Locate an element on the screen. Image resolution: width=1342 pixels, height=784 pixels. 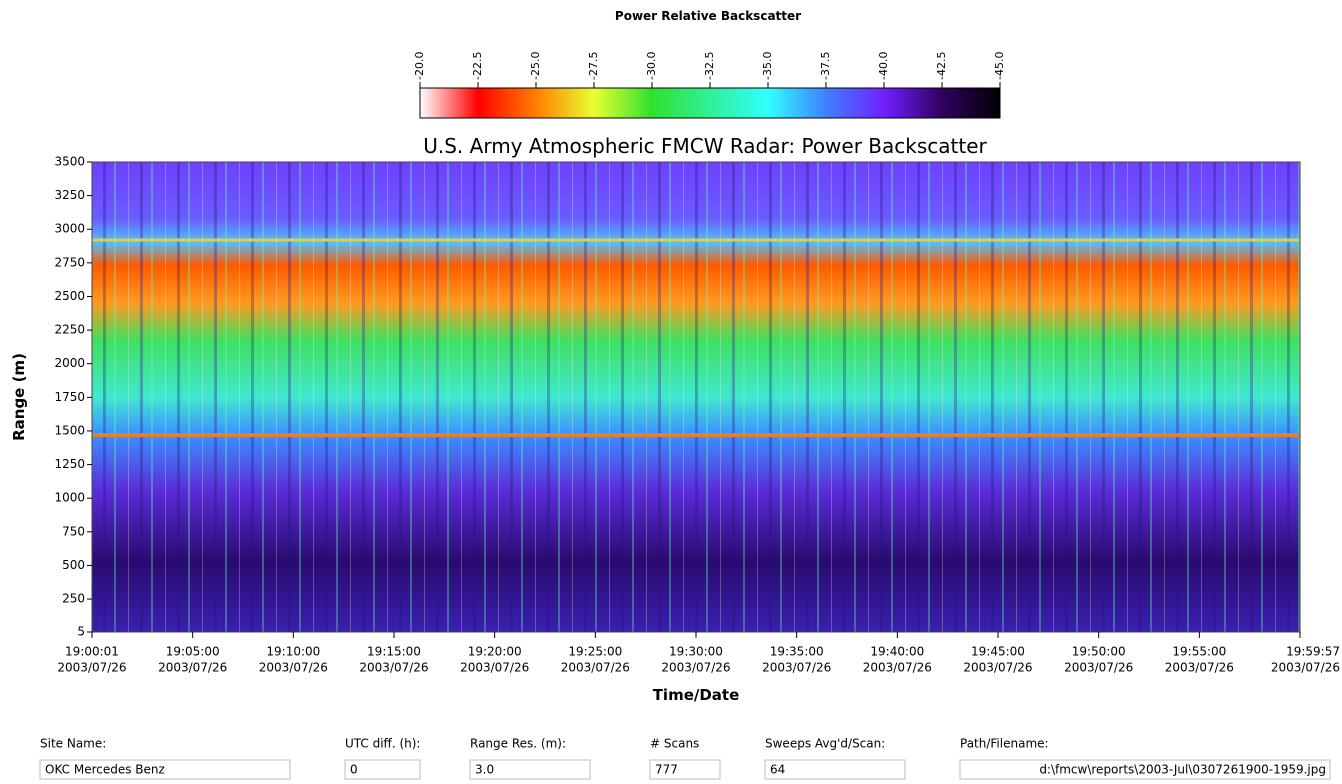
x-tick-time: 19:10:00 is located at coordinates (293, 652).